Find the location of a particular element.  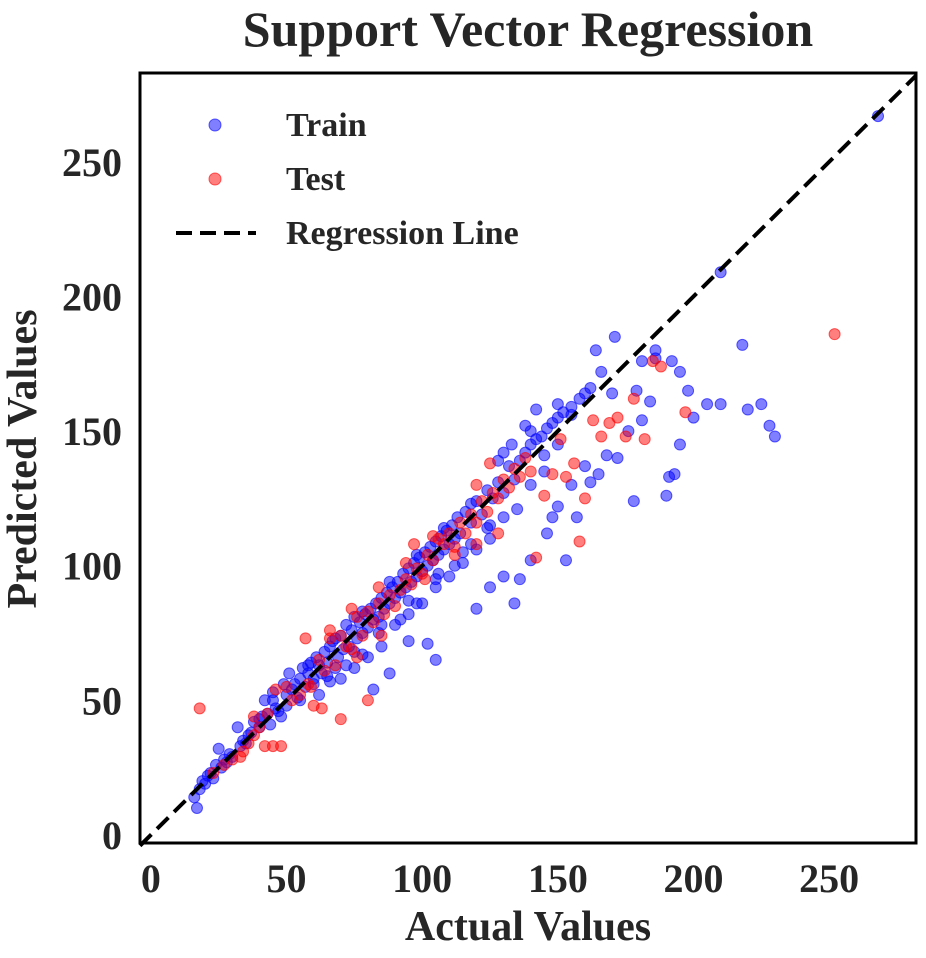

x-axis-ticks: 0 50 100 150 200 250 is located at coordinates (500, 878).